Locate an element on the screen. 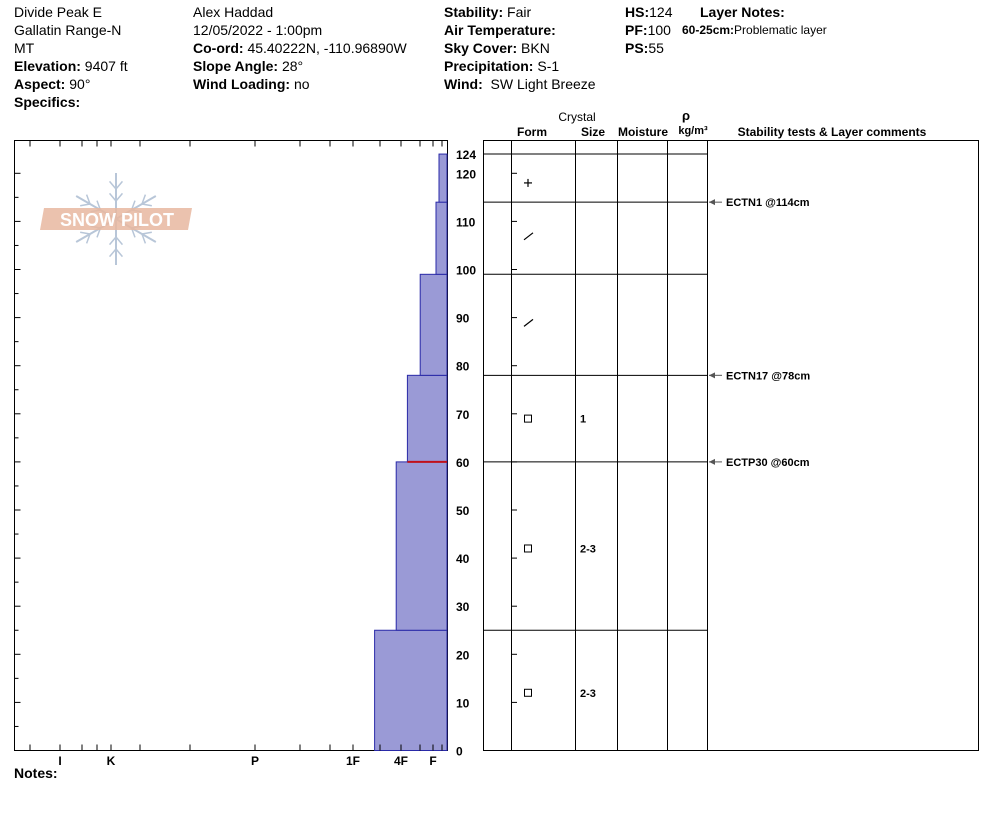 The image size is (994, 840). crystal-size: 1 is located at coordinates (583, 420).